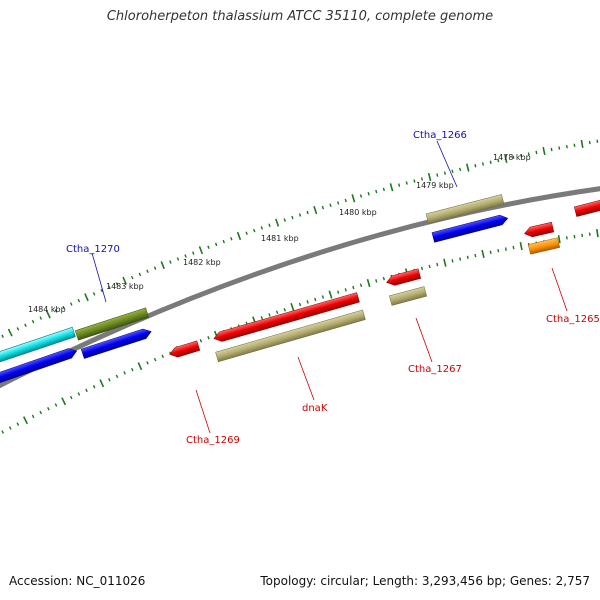 The image size is (600, 600). What do you see at coordinates (403, 277) in the screenshot?
I see `gene-ctha-1267-red` at bounding box center [403, 277].